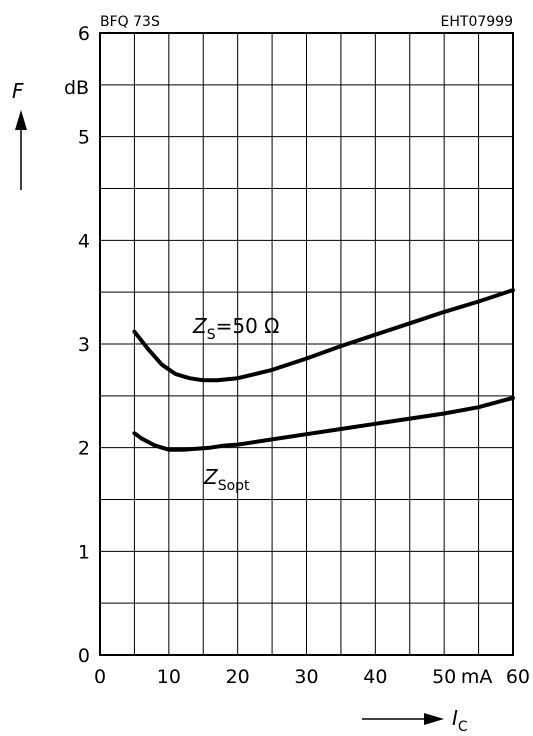  I want to click on x-tick-label: 20, so click(238, 677).